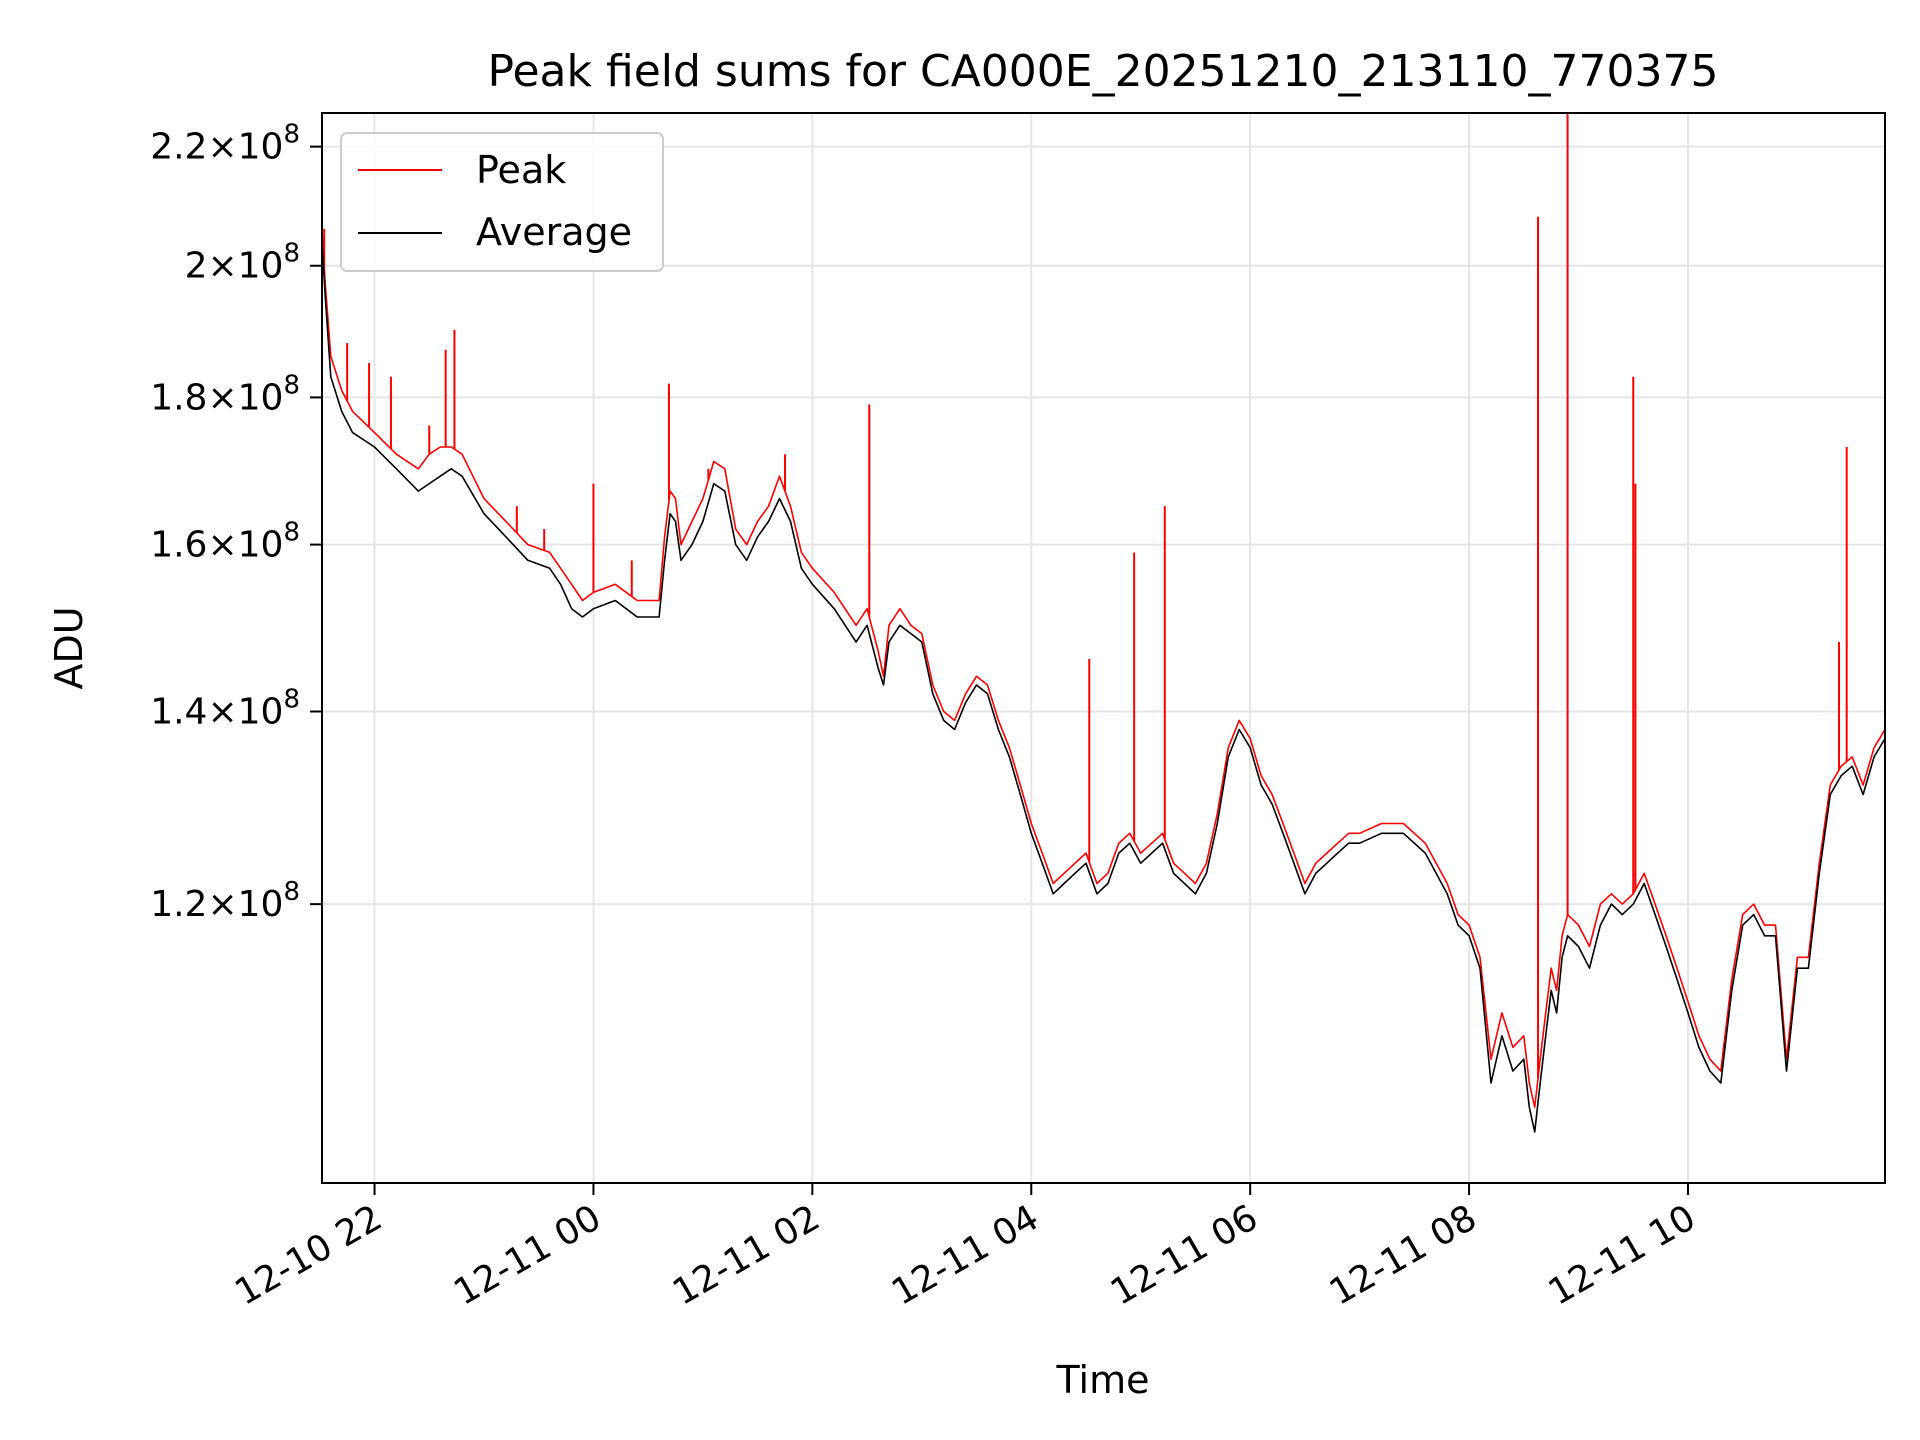 The image size is (1920, 1440). Describe the element at coordinates (1103, 1380) in the screenshot. I see `x-axis-label: Time` at that location.